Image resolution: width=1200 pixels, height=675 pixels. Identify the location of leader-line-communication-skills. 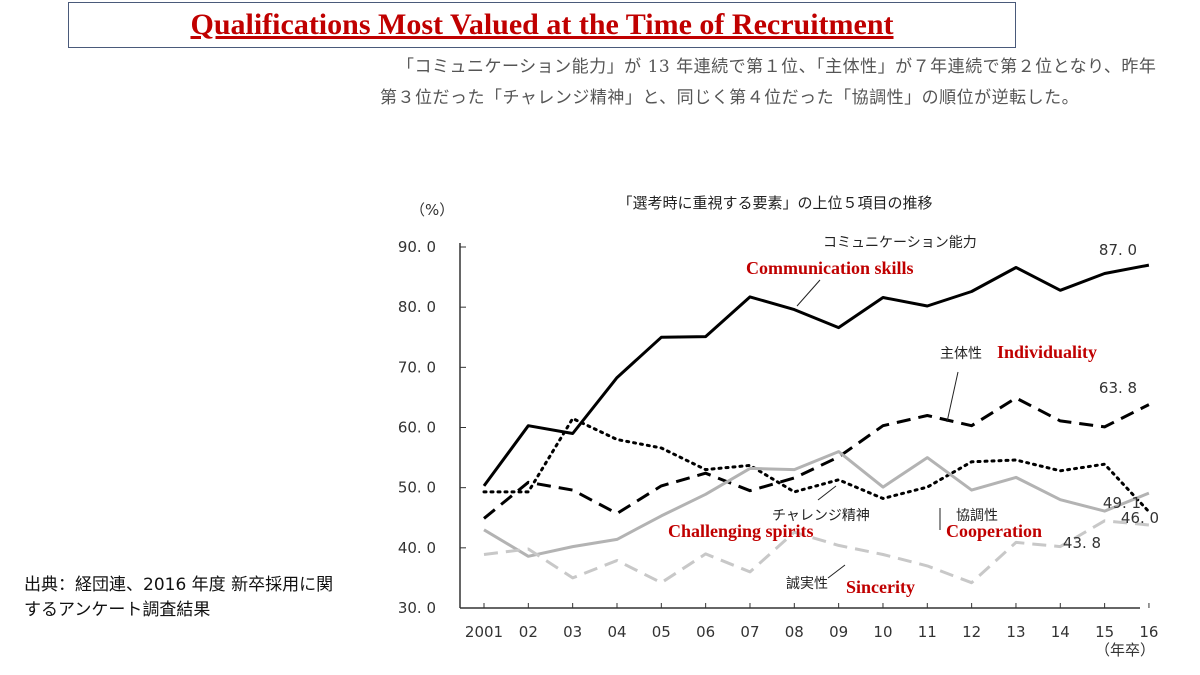
(808, 293).